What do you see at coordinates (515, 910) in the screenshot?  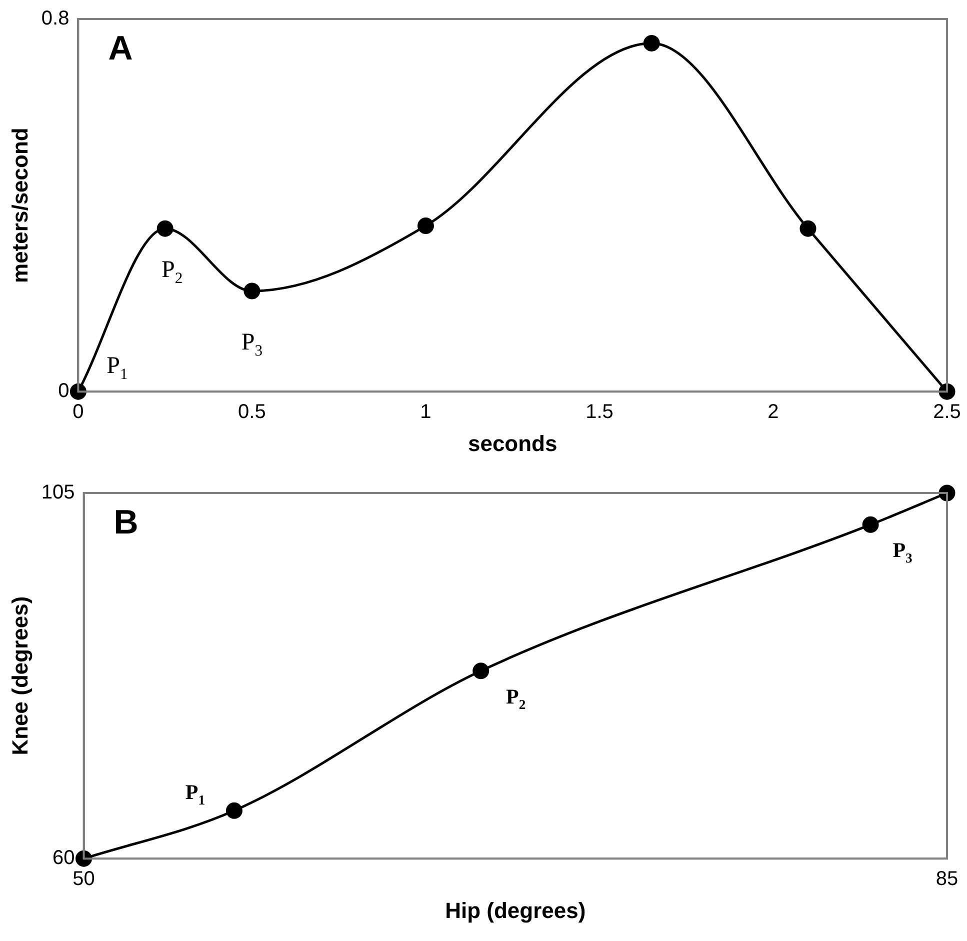 I see `x-axis-title: Hip (degrees)` at bounding box center [515, 910].